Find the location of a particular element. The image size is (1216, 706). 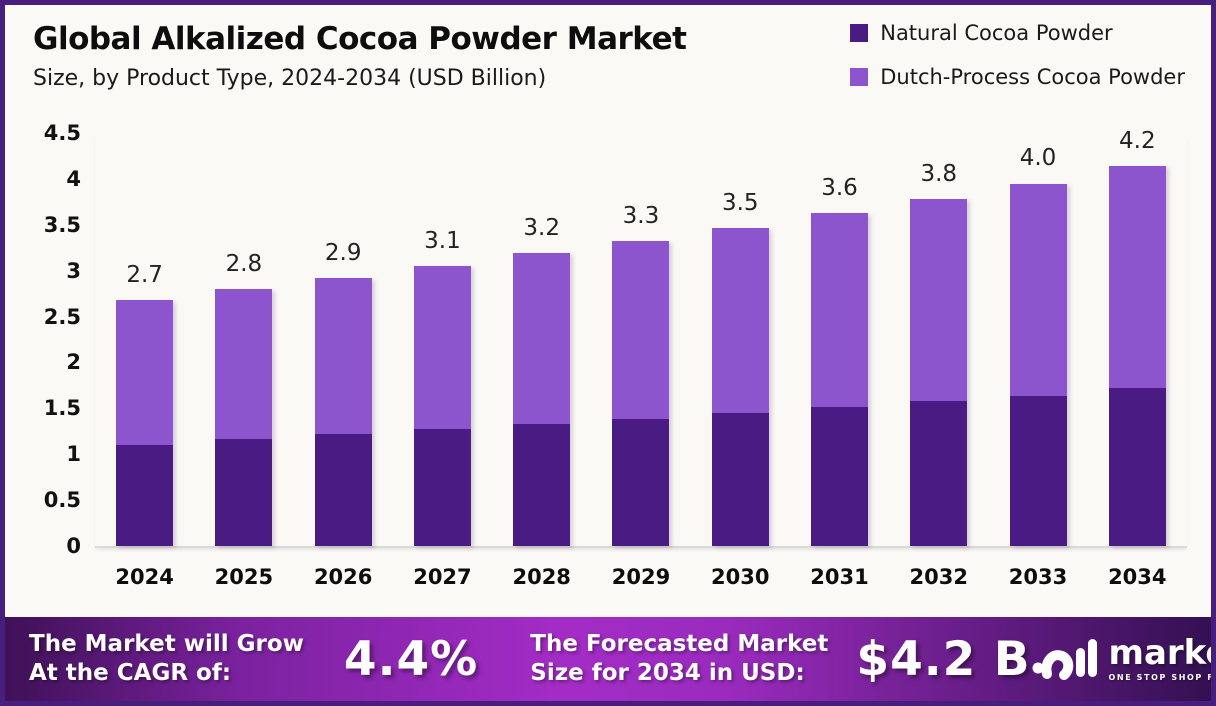

bar-column-2027: 3.1 is located at coordinates (442, 340).